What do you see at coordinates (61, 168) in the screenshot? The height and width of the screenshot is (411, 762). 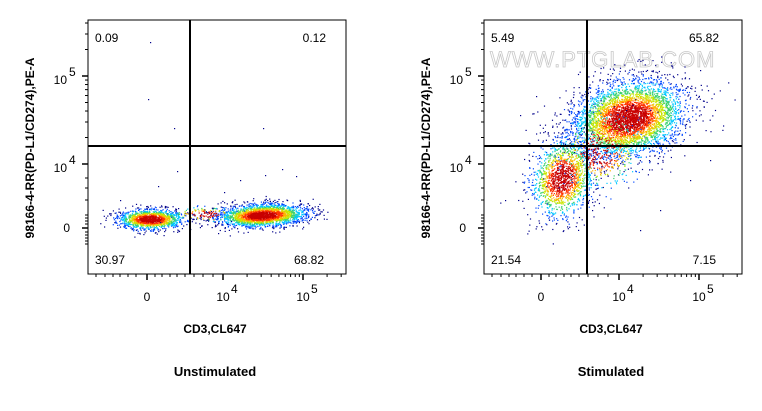 I see `y-tick-label: 10` at bounding box center [61, 168].